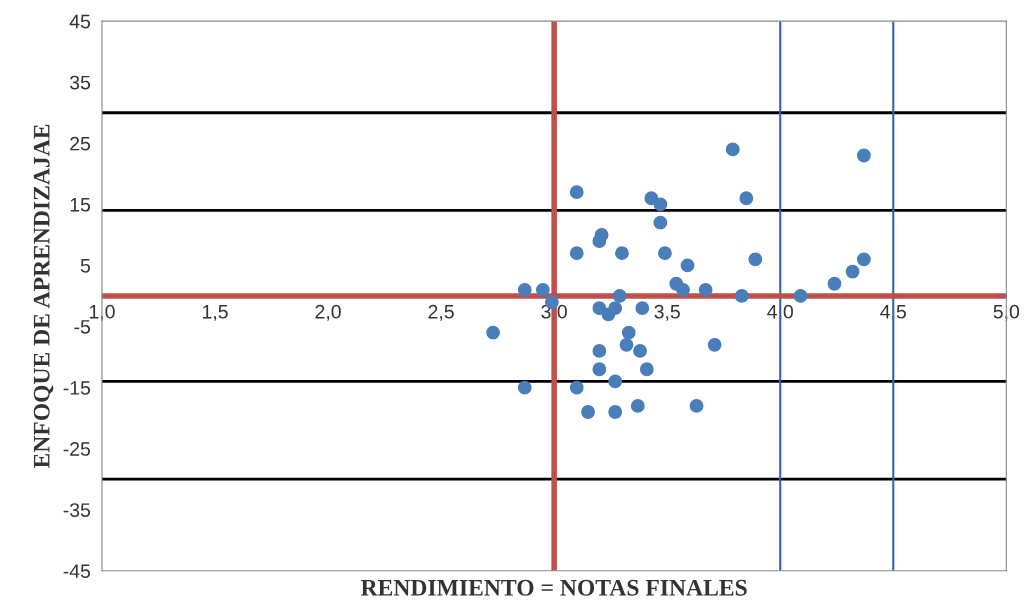  I want to click on y-axis-title: ENFOQUE DE APRENDIZAJAE, so click(43, 296).